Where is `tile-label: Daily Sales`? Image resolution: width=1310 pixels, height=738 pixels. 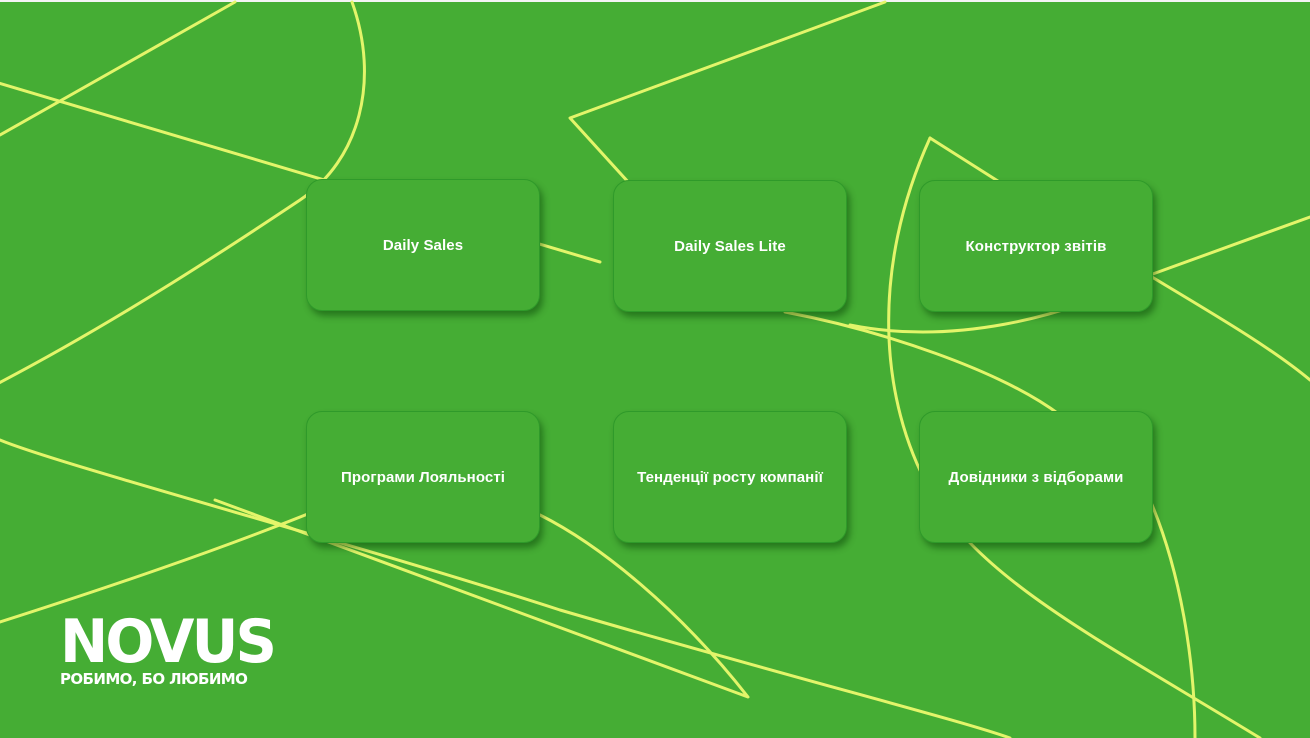 tile-label: Daily Sales is located at coordinates (423, 245).